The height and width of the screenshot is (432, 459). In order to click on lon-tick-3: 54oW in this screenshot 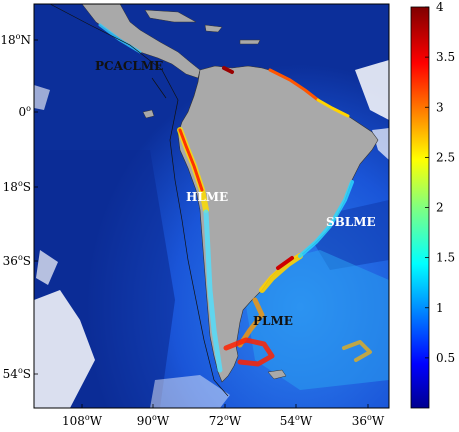, I will do `click(296, 420)`.